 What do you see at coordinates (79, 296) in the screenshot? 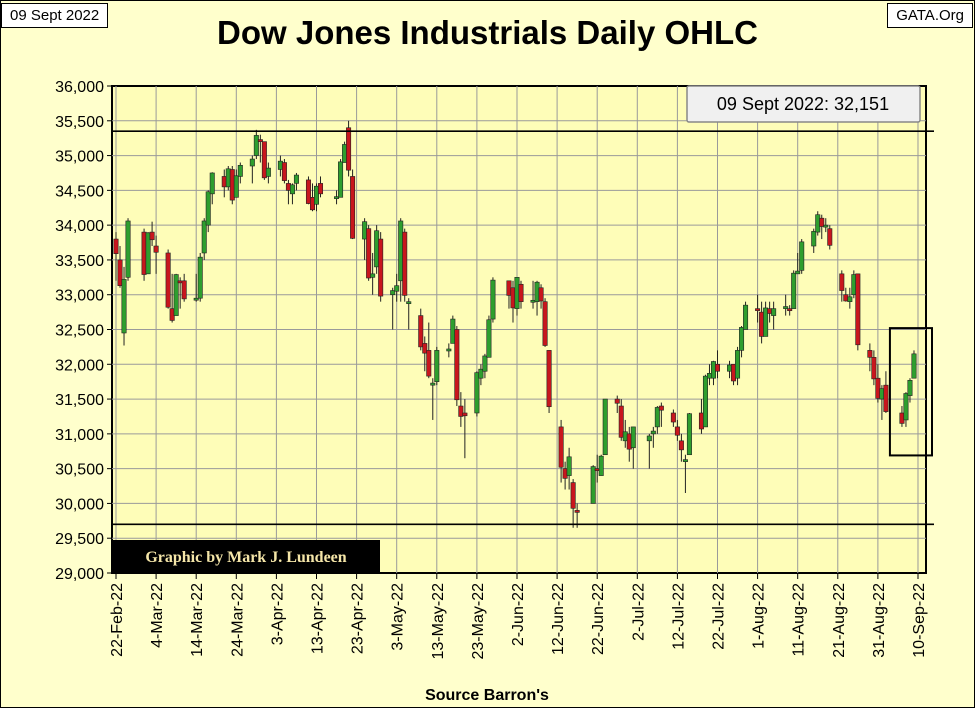
I see `y-tick-label: 33,000` at bounding box center [79, 296].